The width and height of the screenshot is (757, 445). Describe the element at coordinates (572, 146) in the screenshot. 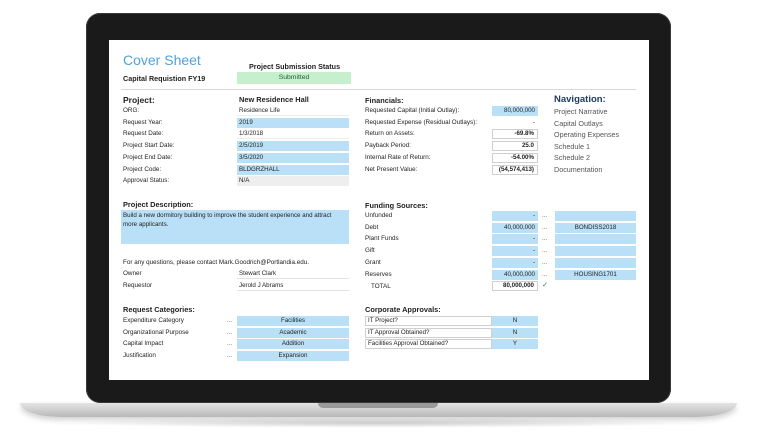

I see `nav-link: Schedule 1` at that location.